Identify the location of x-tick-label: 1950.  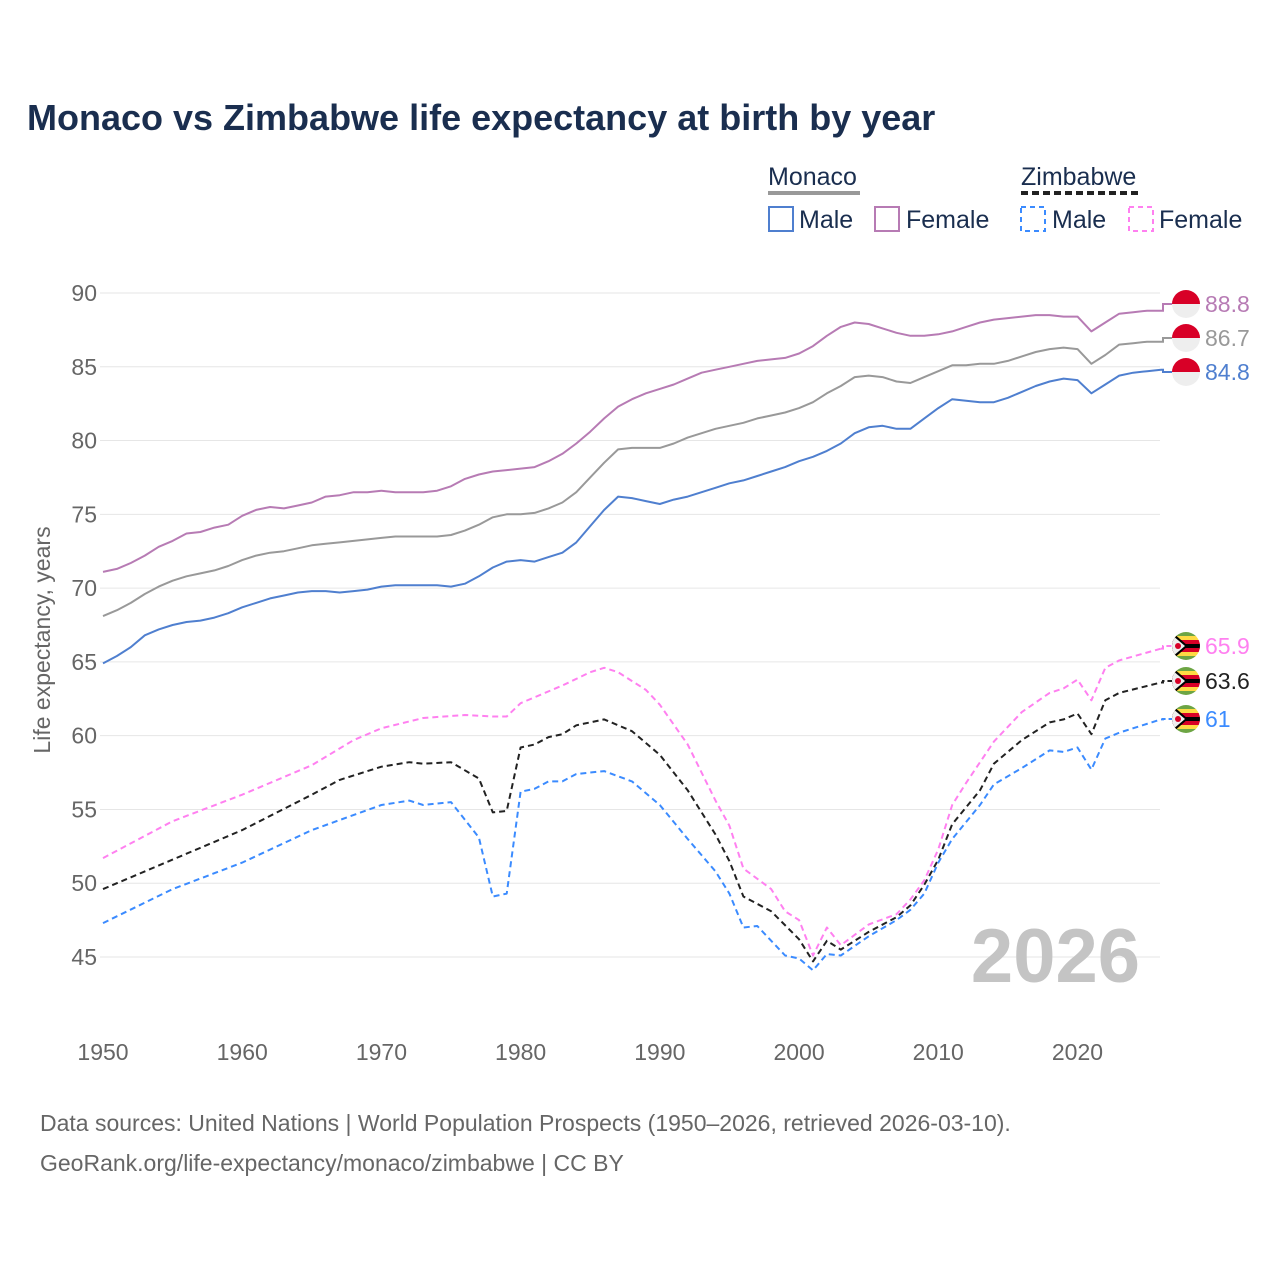
(102, 1052).